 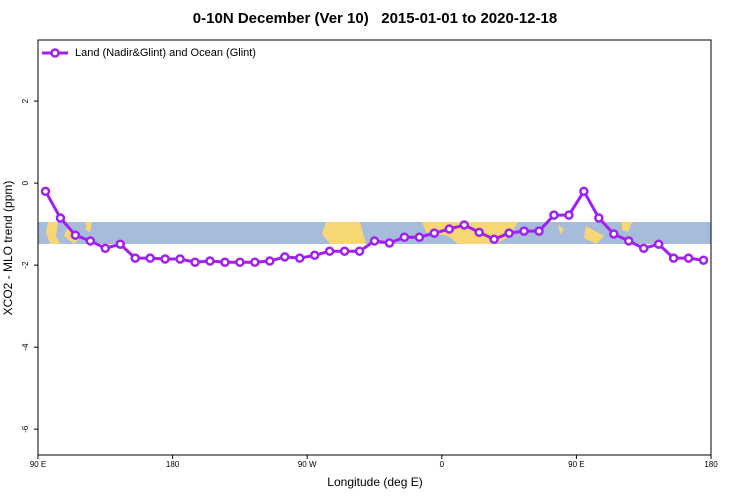 What do you see at coordinates (25, 182) in the screenshot?
I see `y-tick-label: 0` at bounding box center [25, 182].